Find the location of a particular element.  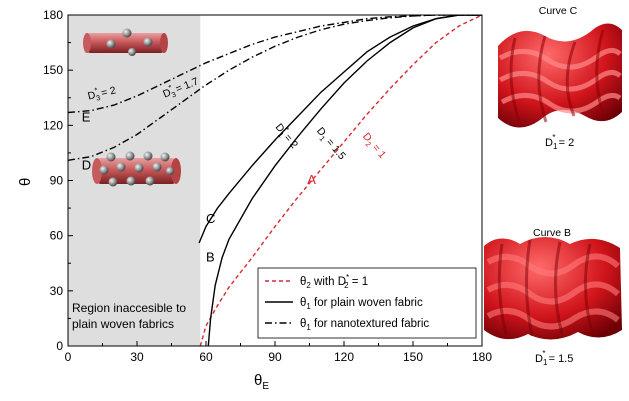

fiber-dense-illustration is located at coordinates (136, 169).